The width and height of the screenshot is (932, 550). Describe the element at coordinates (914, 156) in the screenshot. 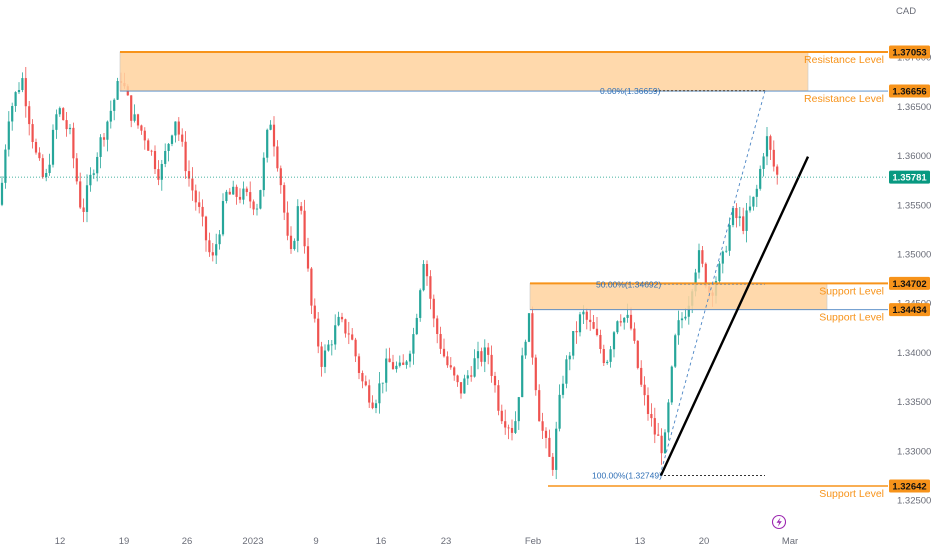

I see `y-tick-label: 1.36000` at that location.